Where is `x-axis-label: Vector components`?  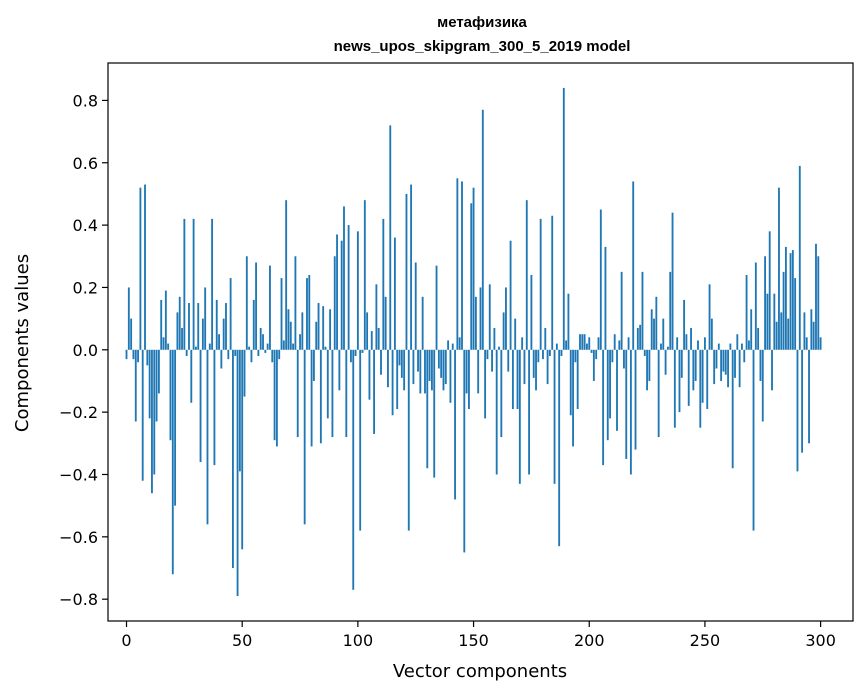
x-axis-label: Vector components is located at coordinates (480, 671).